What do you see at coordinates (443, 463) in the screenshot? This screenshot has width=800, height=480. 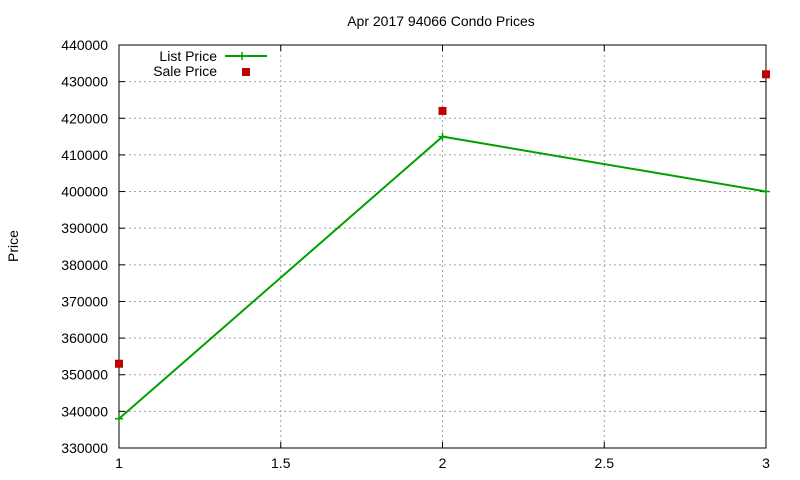 I see `x-tick-label: 2` at bounding box center [443, 463].